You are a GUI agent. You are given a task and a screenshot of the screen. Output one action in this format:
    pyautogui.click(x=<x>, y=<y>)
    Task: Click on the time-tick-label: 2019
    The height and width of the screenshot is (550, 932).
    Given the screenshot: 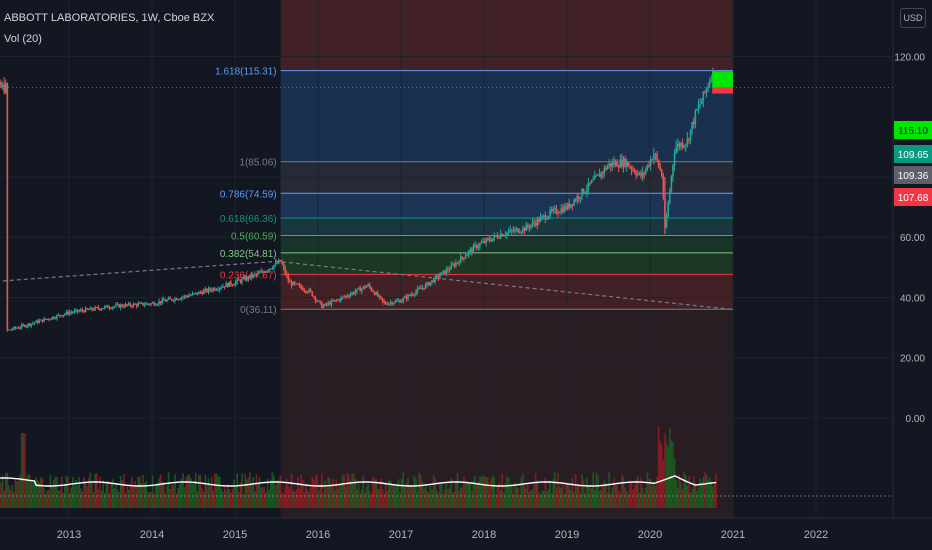 What is the action you would take?
    pyautogui.click(x=567, y=535)
    